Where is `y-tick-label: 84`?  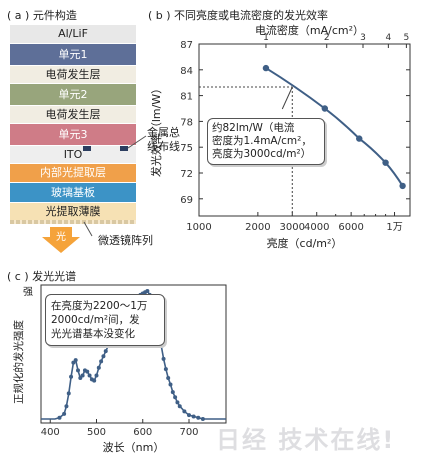 y-tick-label: 84 is located at coordinates (186, 71).